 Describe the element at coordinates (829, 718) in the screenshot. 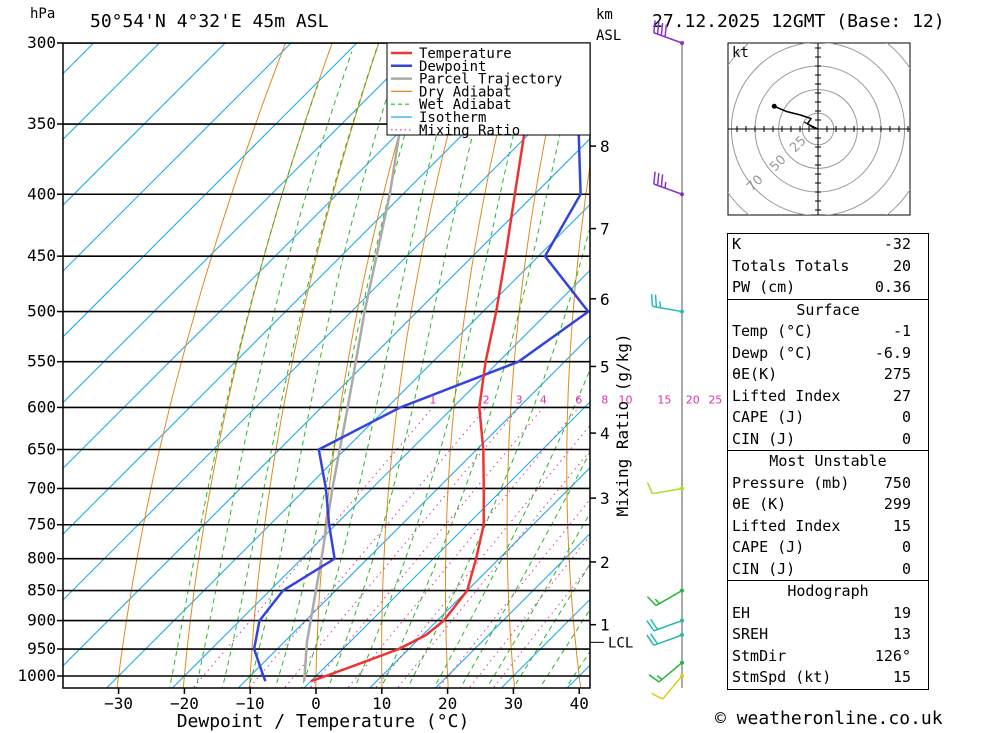

I see `copyright-footer: © weatheronline.co.uk` at that location.